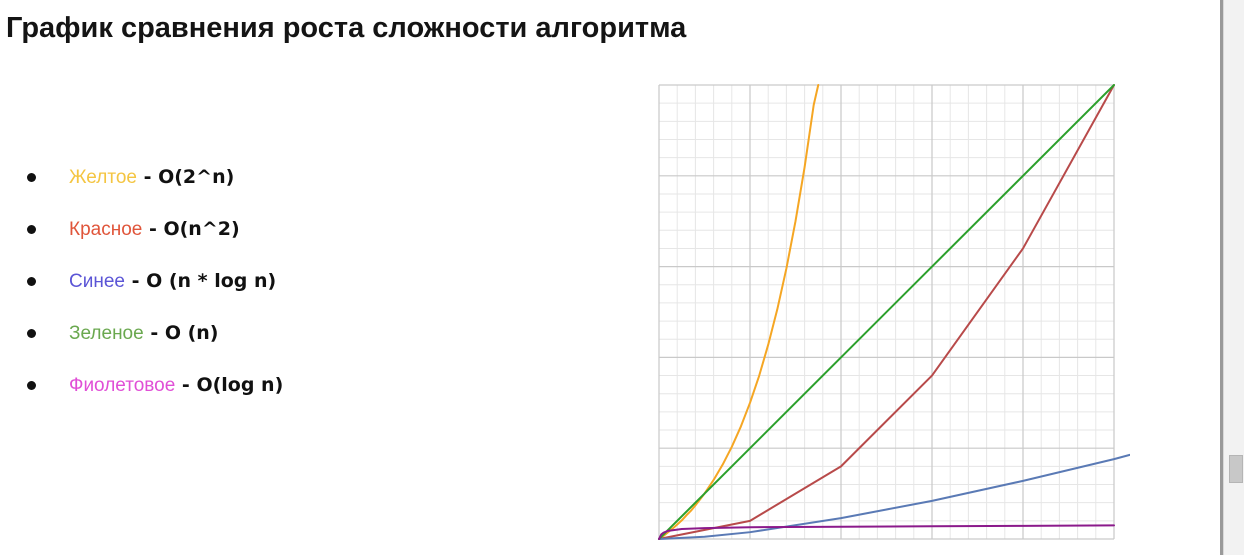 This screenshot has width=1244, height=555. I want to click on legend-complexity: O (n), so click(191, 333).